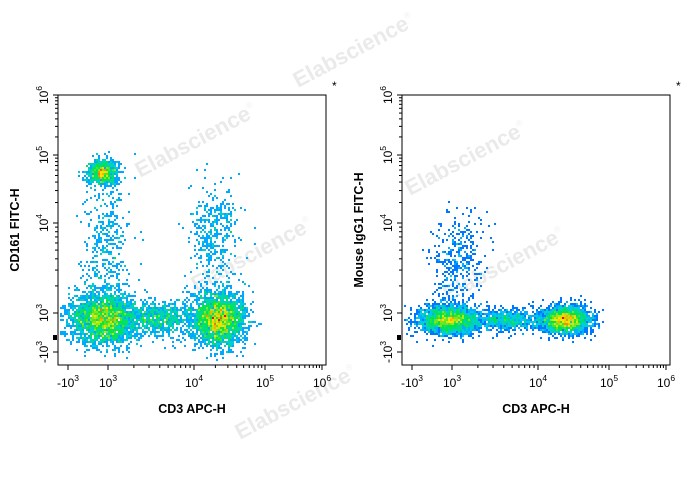  Describe the element at coordinates (322, 381) in the screenshot. I see `x-tick-label: 106` at that location.